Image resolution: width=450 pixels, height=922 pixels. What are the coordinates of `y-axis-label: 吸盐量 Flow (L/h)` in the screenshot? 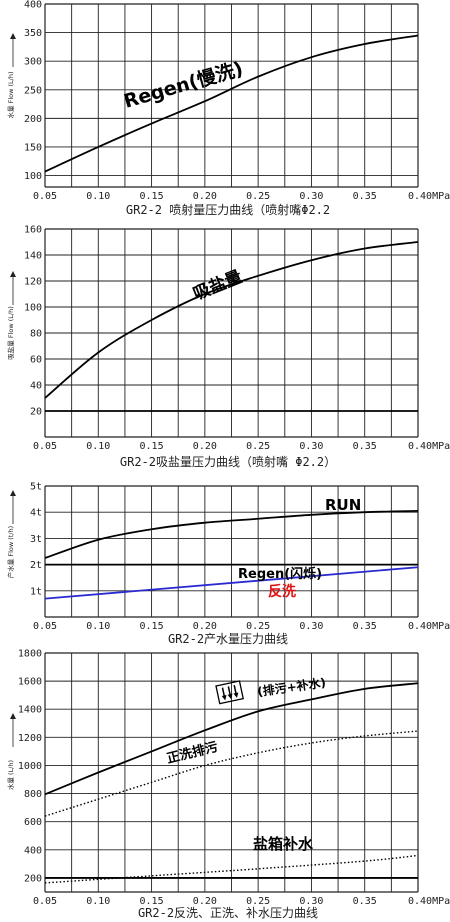 It's located at (10, 332).